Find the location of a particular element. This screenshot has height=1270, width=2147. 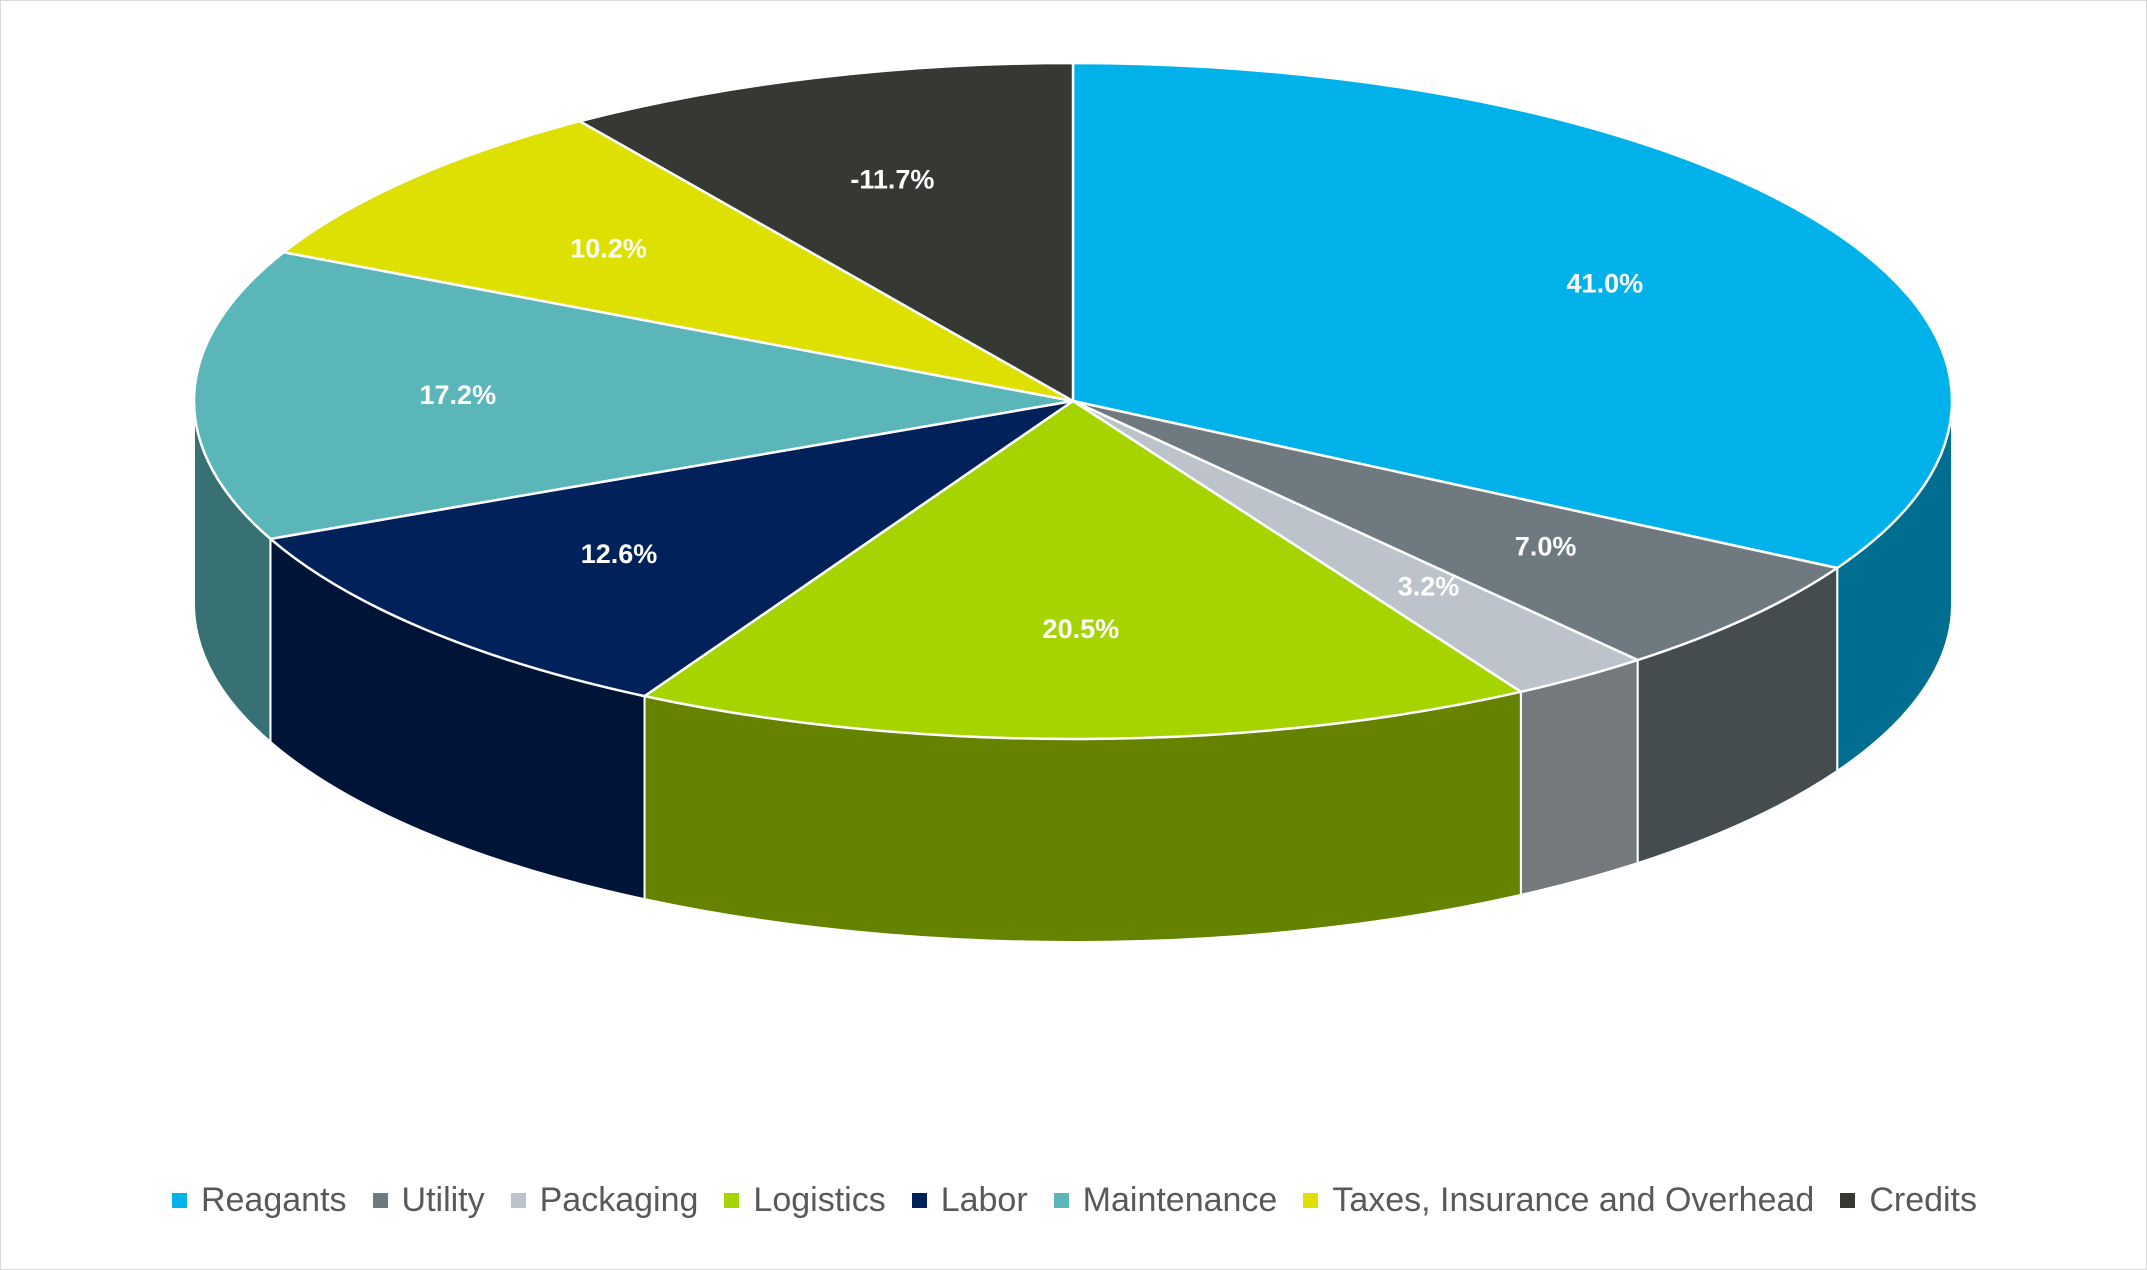

data-label: 17.2% is located at coordinates (458, 395).